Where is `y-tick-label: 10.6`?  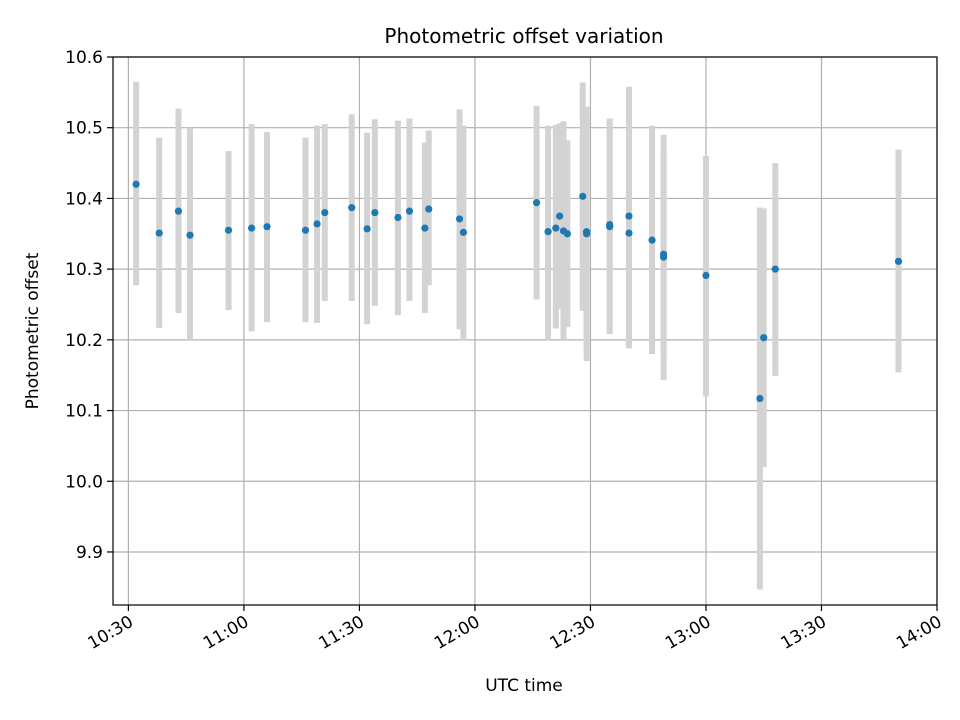 y-tick-label: 10.6 is located at coordinates (84, 58).